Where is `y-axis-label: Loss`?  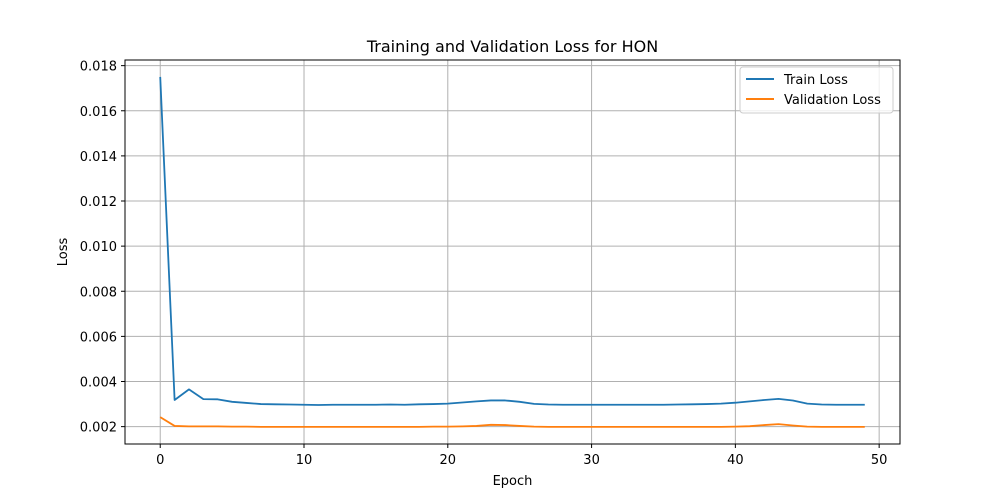 y-axis-label: Loss is located at coordinates (63, 252).